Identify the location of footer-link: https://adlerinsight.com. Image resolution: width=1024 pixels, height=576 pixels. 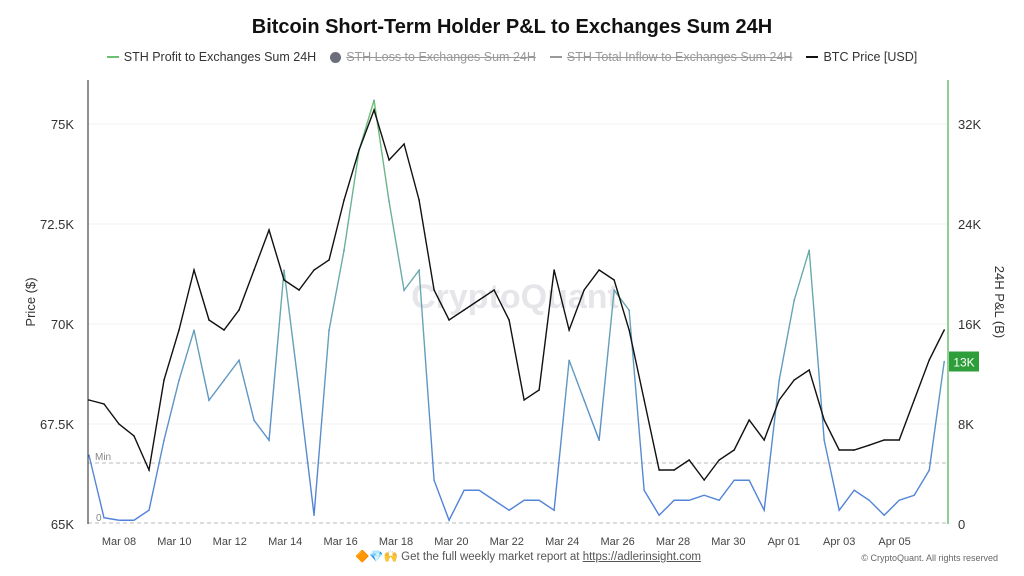
(641, 557).